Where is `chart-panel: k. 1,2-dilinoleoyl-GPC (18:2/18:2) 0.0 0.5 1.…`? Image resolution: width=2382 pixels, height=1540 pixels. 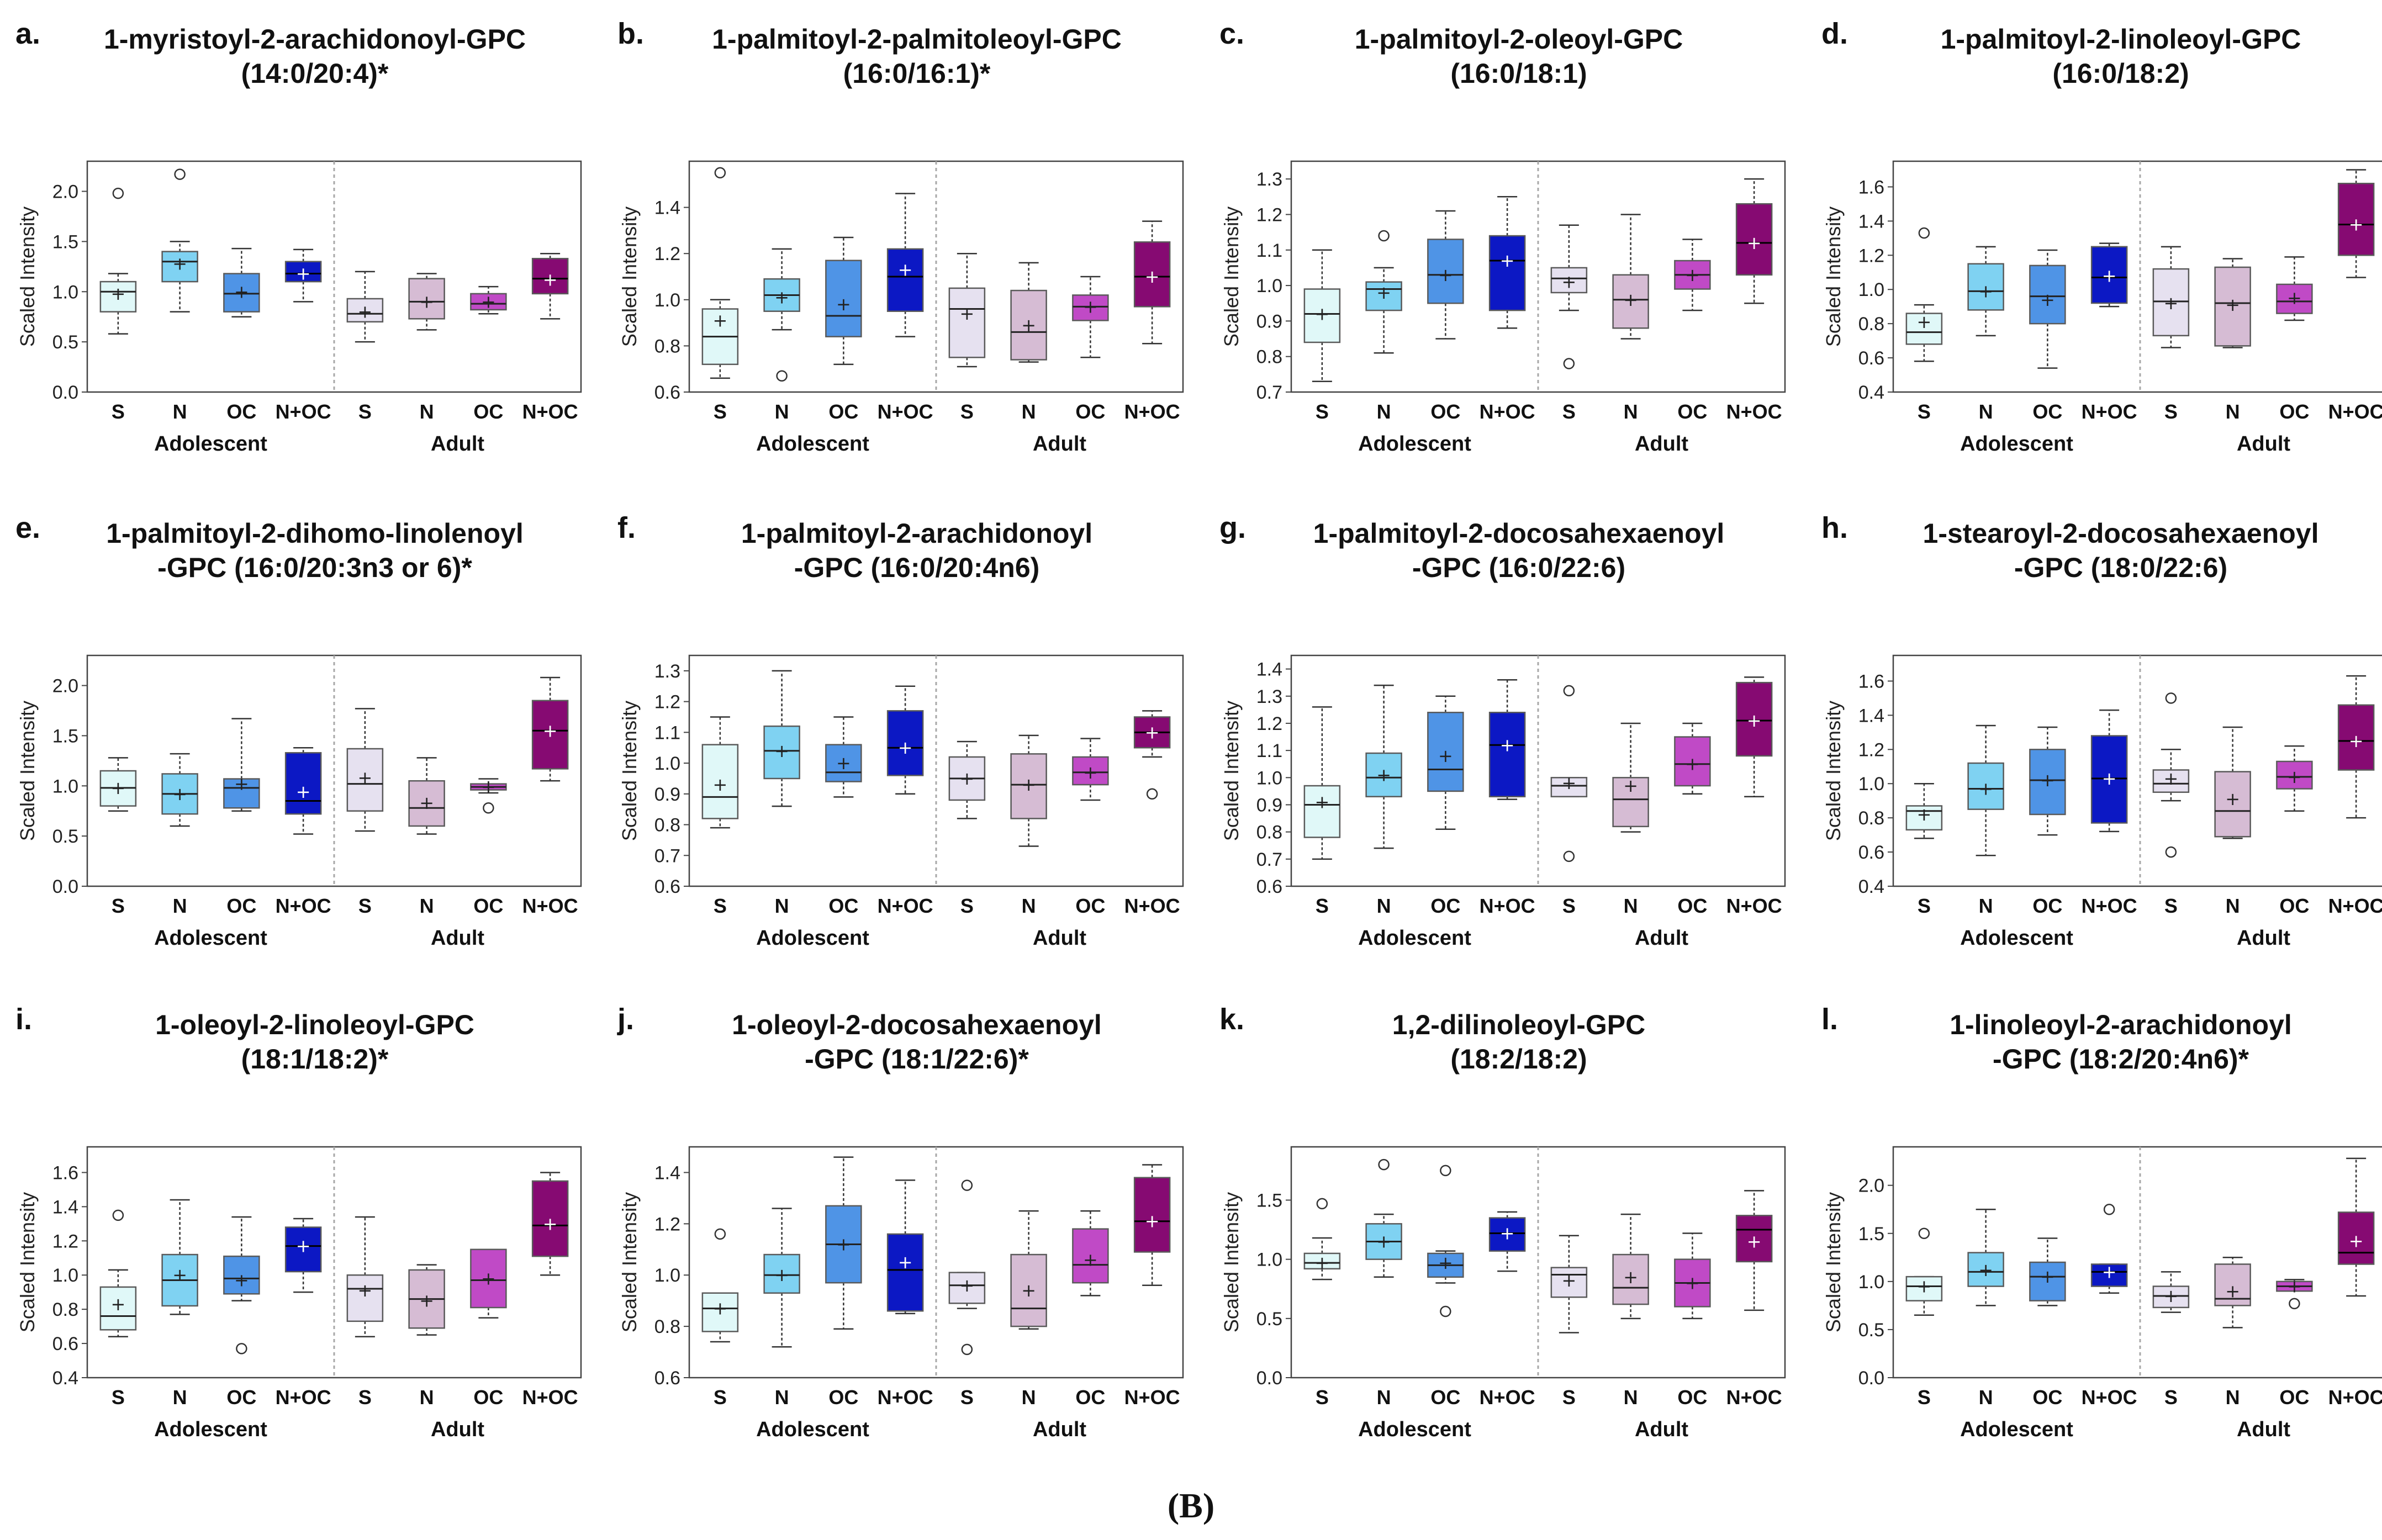
chart-panel: k. 1,2-dilinoleoyl-GPC (18:2/18:2) 0.0 0.5 1.… is located at coordinates (1502, 1250).